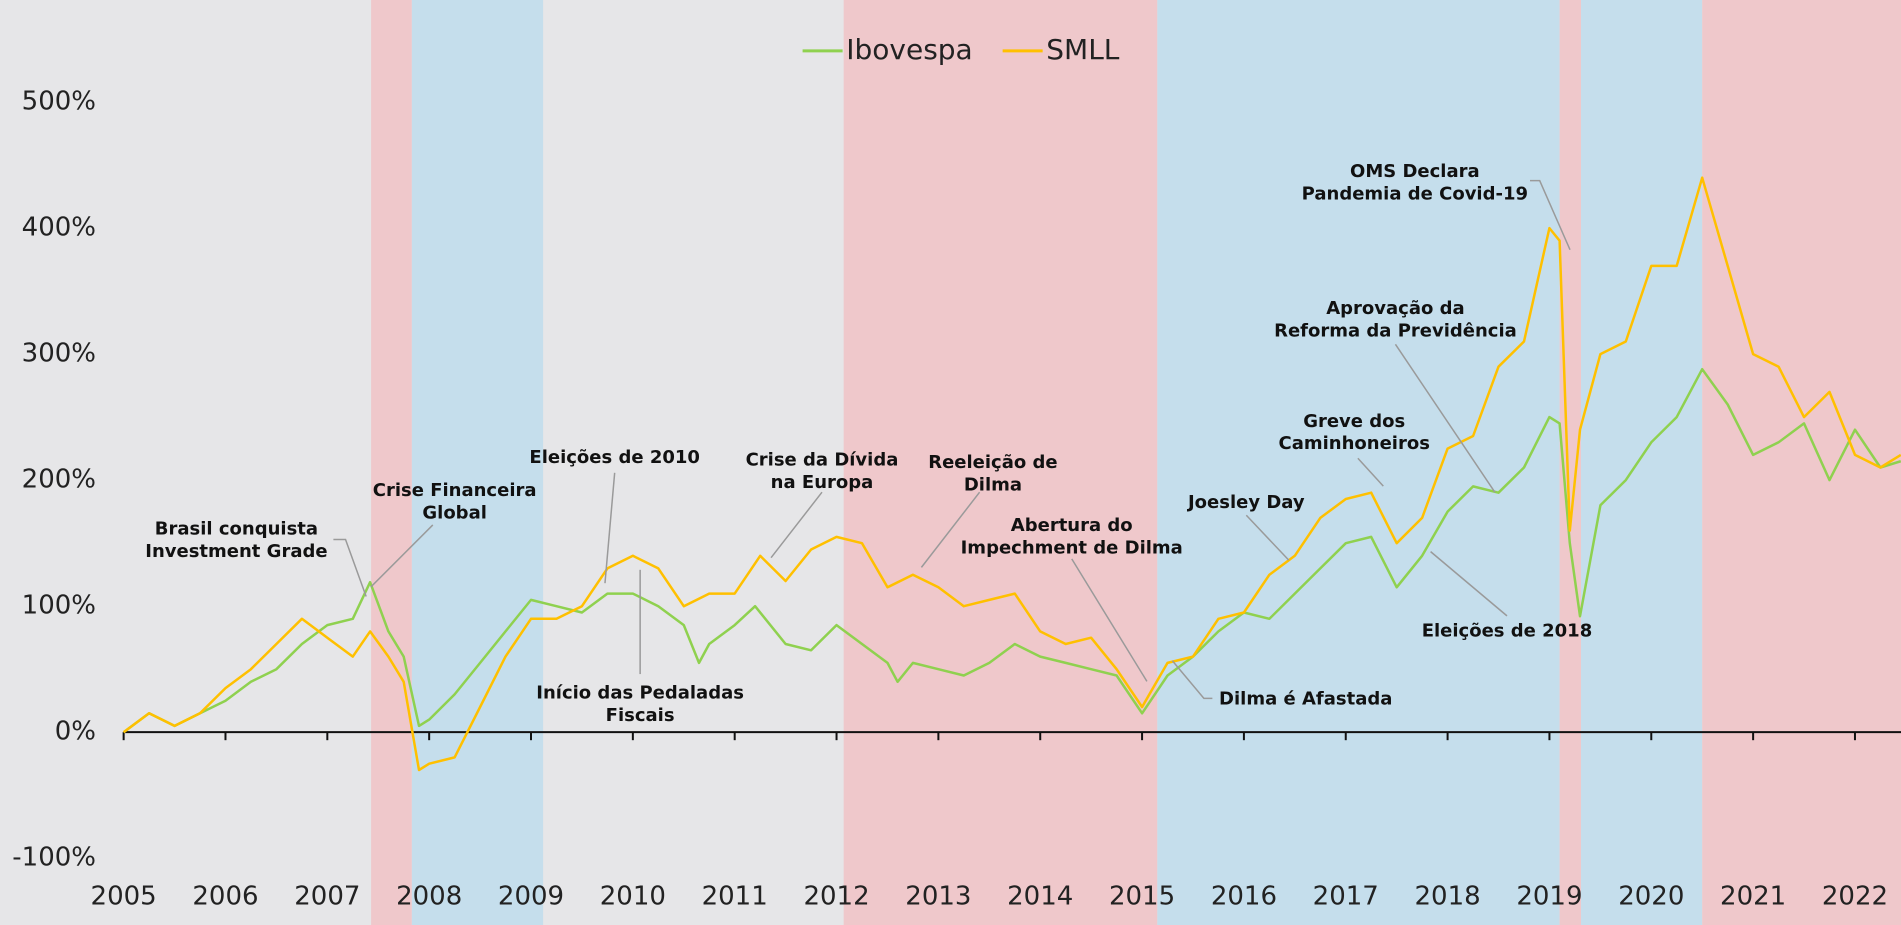  Describe the element at coordinates (1305, 698) in the screenshot. I see `annotation-text: Dilma é Afastada` at that location.